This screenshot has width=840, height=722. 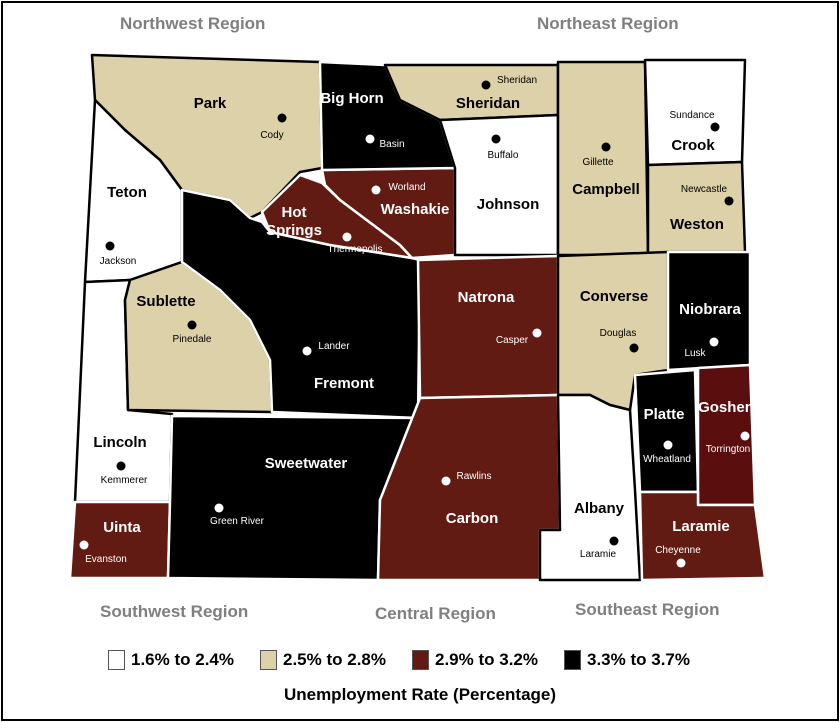 What do you see at coordinates (182, 659) in the screenshot?
I see `legend-label: 1.6% to 2.4%` at bounding box center [182, 659].